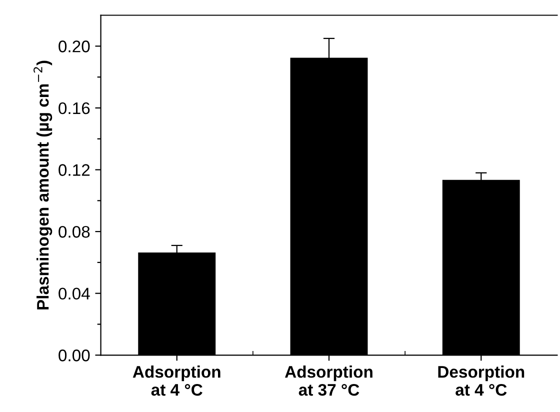 The height and width of the screenshot is (412, 560). Describe the element at coordinates (481, 381) in the screenshot. I see `x-tick-label: Desorption at 4 °C` at that location.